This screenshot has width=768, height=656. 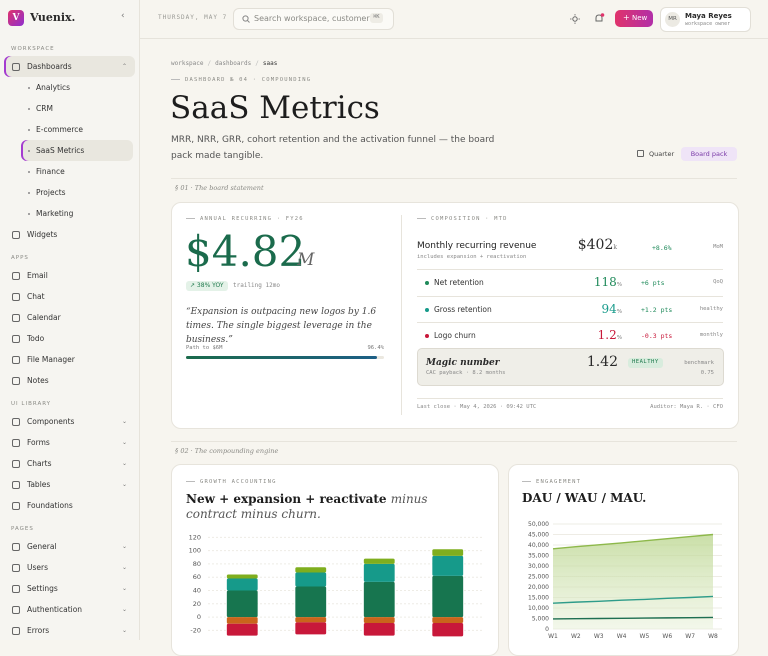 What do you see at coordinates (662, 154) in the screenshot?
I see `button-label: Quarter` at bounding box center [662, 154].